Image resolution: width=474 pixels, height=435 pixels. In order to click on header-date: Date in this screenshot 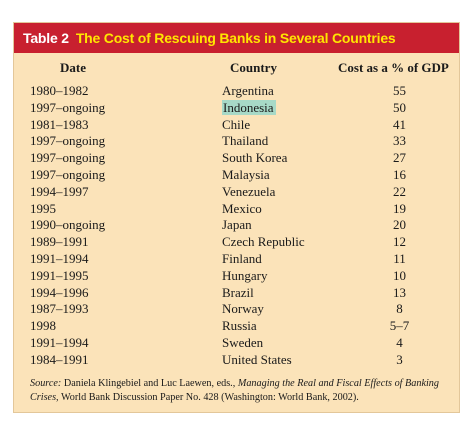, I will do `click(73, 67)`.